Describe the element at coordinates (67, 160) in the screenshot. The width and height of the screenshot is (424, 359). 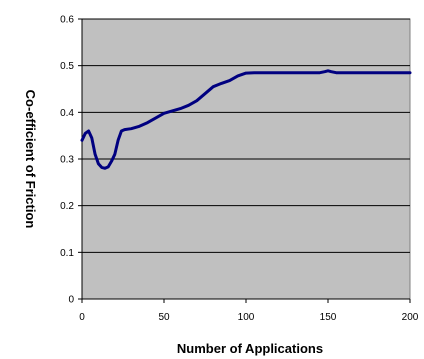
I see `y-tick-label: 0.3` at that location.